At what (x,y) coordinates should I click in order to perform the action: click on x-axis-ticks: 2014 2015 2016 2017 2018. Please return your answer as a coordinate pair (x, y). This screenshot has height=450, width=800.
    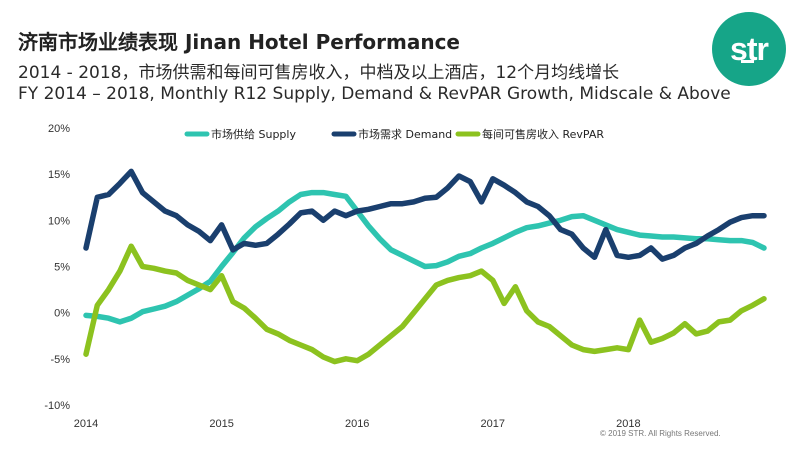
    Looking at the image, I should click on (357, 424).